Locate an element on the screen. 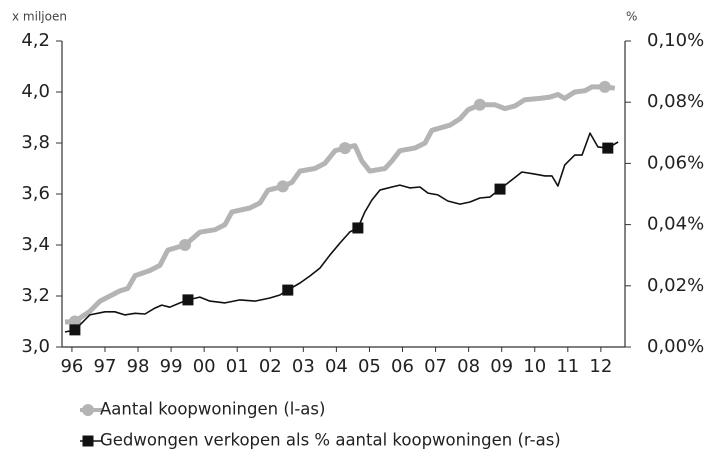 The width and height of the screenshot is (725, 452). x-tick-label: 07 is located at coordinates (435, 366).